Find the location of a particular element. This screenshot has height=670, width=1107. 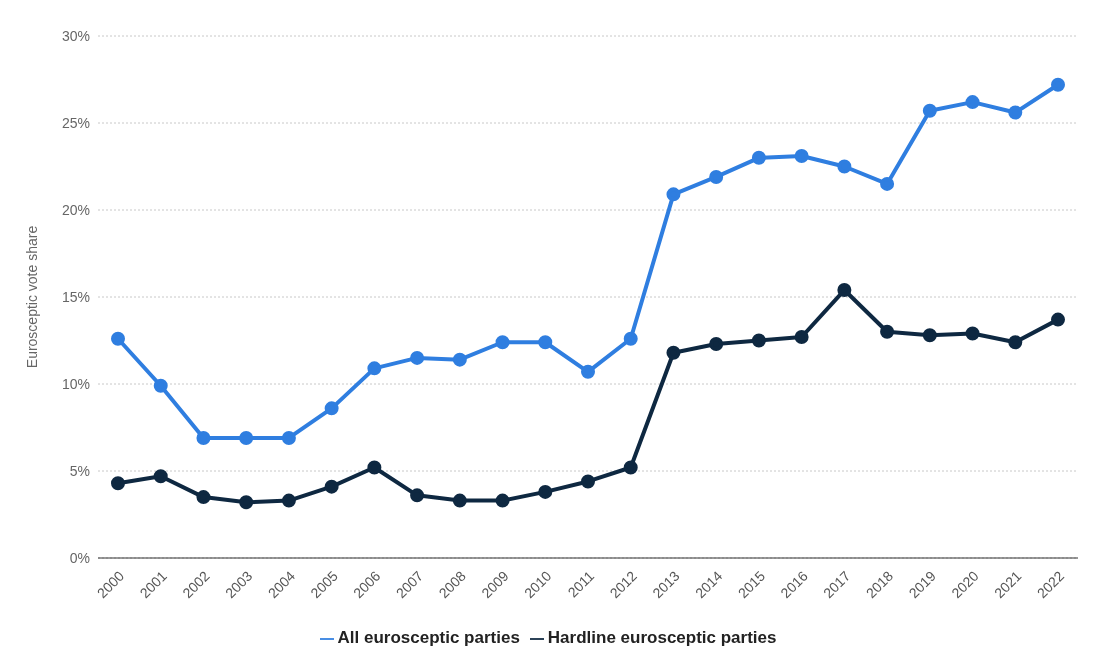

y-tick-label: 20% is located at coordinates (75, 209).